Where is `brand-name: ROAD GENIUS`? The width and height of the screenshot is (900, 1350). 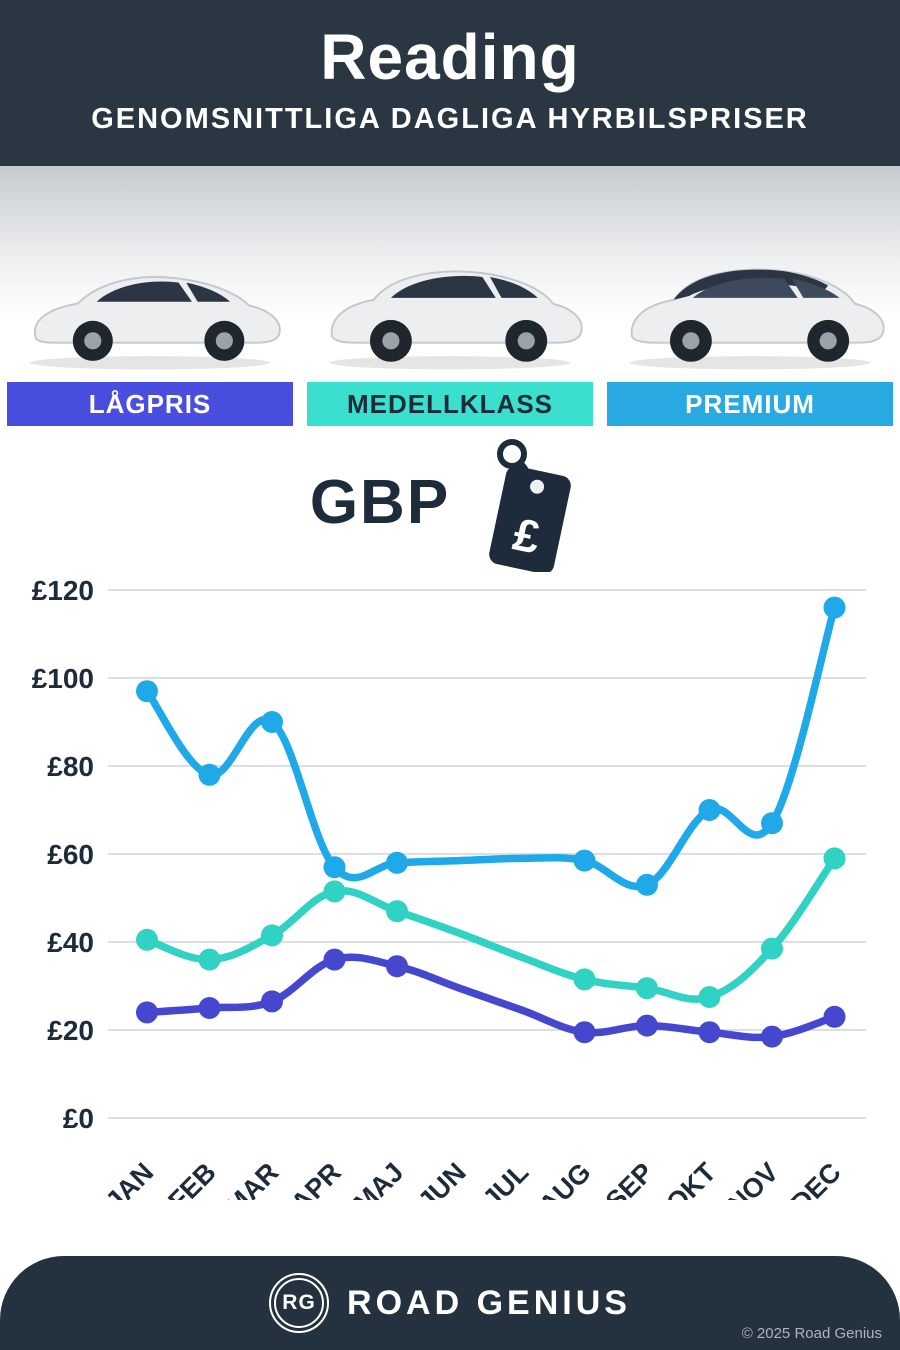 brand-name: ROAD GENIUS is located at coordinates (489, 1302).